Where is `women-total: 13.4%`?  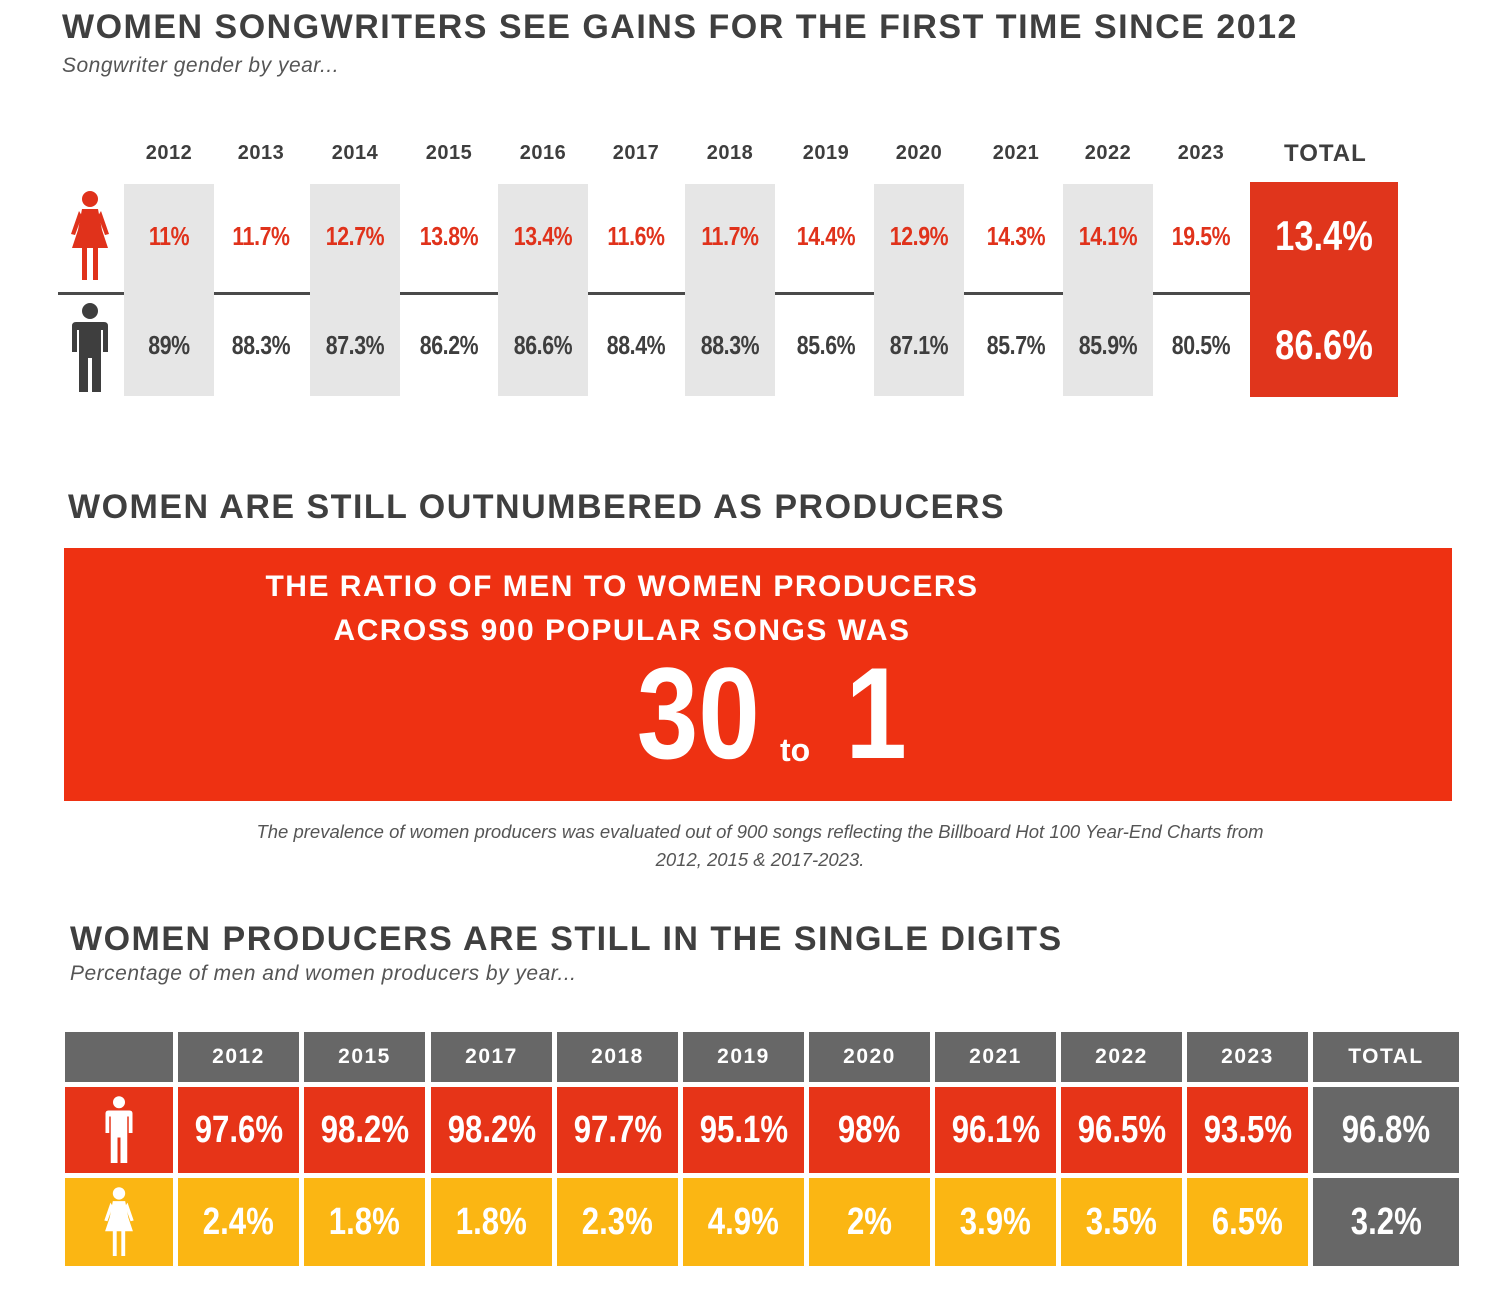
women-total: 13.4% is located at coordinates (1324, 235).